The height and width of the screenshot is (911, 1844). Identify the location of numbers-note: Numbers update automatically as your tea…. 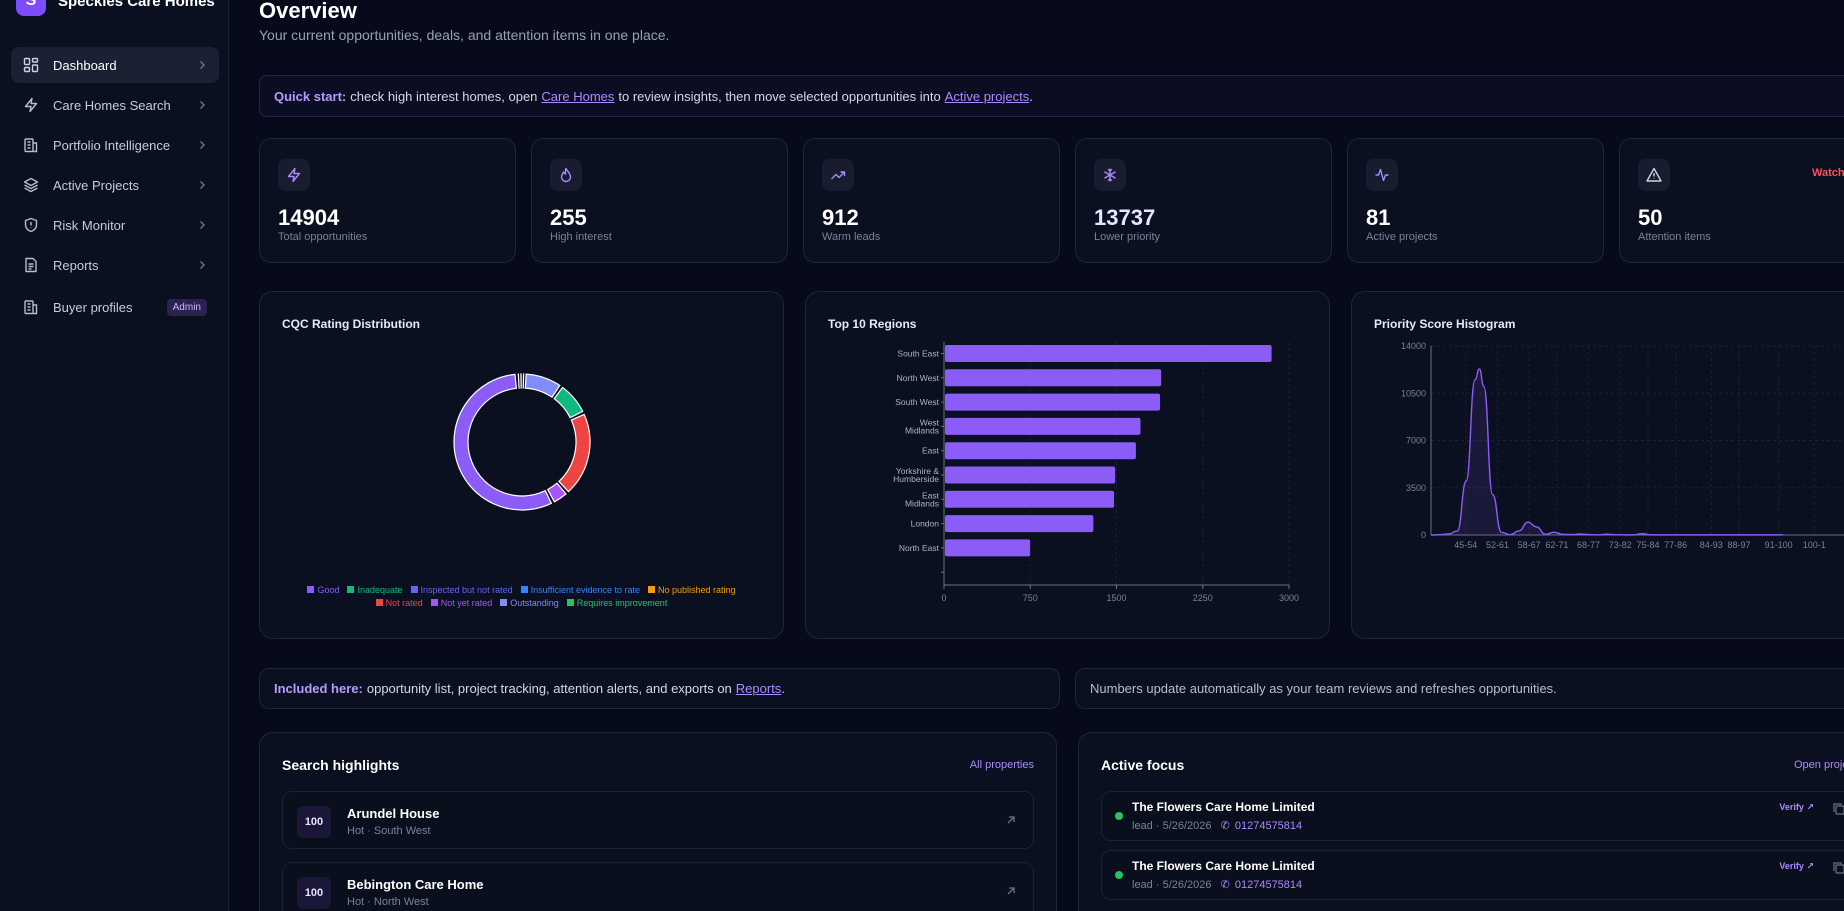
(1323, 688).